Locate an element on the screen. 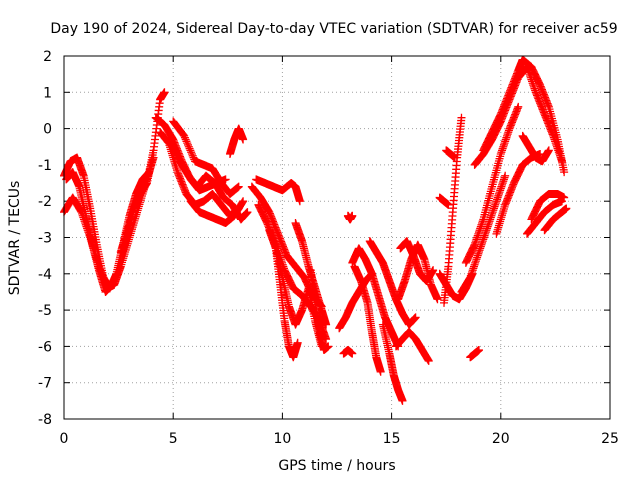 The image size is (640, 480). y-tick-label: -3 is located at coordinates (45, 239).